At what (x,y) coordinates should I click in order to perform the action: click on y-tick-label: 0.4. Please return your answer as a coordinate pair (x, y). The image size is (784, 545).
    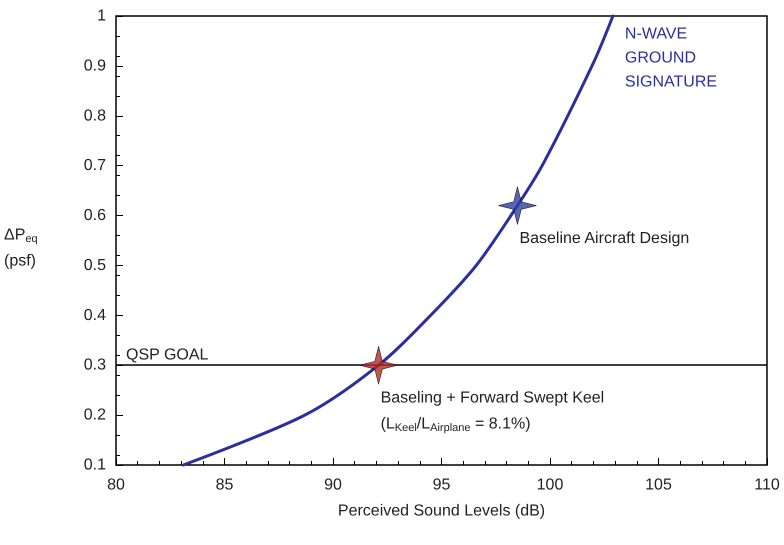
    Looking at the image, I should click on (95, 315).